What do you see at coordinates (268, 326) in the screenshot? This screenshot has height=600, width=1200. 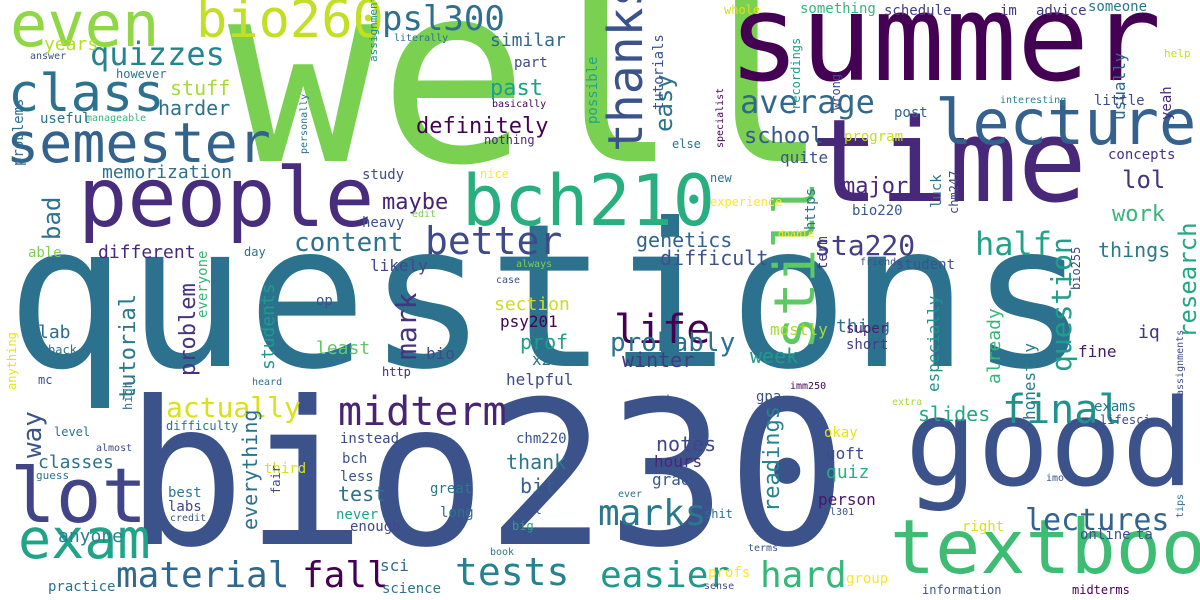 I see `word-students: students` at bounding box center [268, 326].